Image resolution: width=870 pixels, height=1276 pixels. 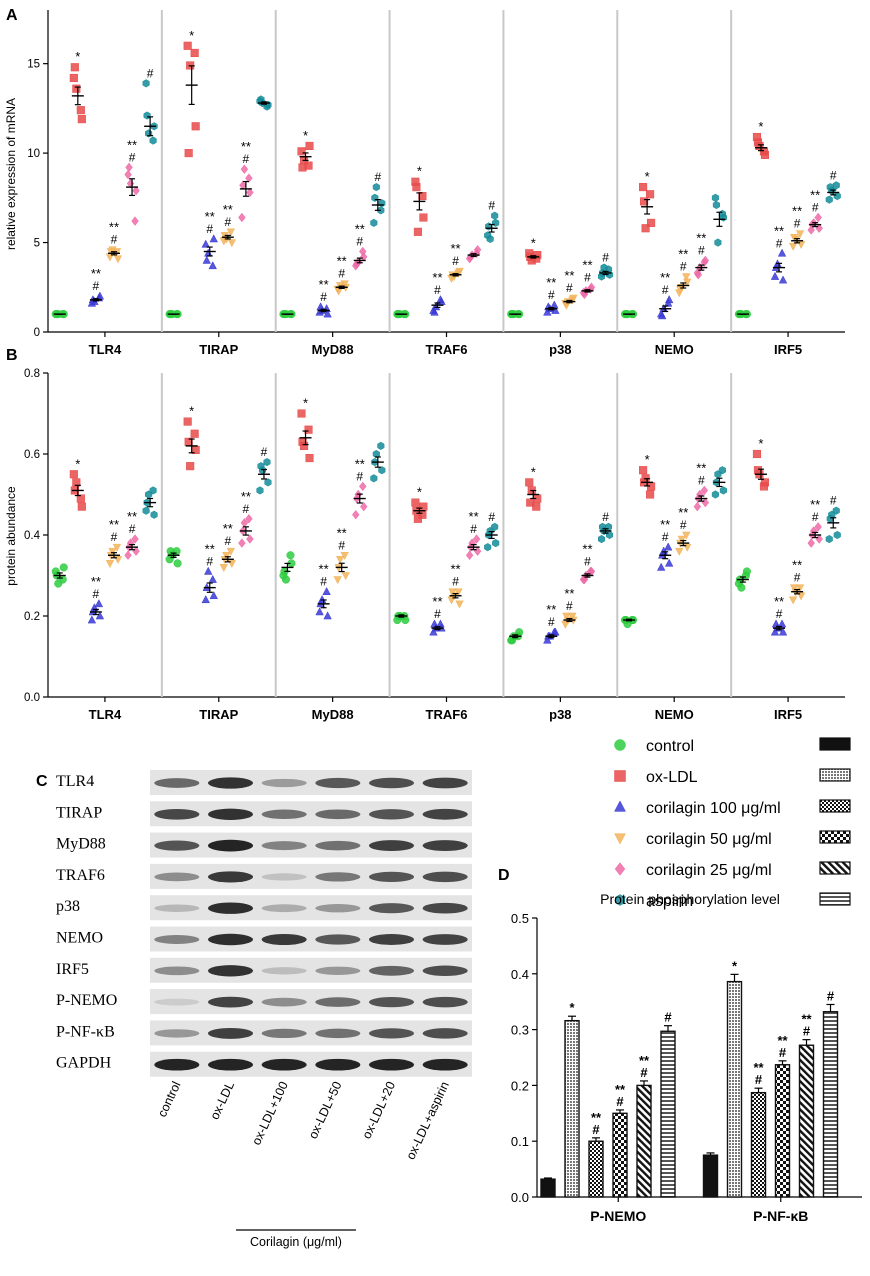 What do you see at coordinates (296, 1242) in the screenshot?
I see `corilagin-label: Corilagin (μg/ml)` at bounding box center [296, 1242].